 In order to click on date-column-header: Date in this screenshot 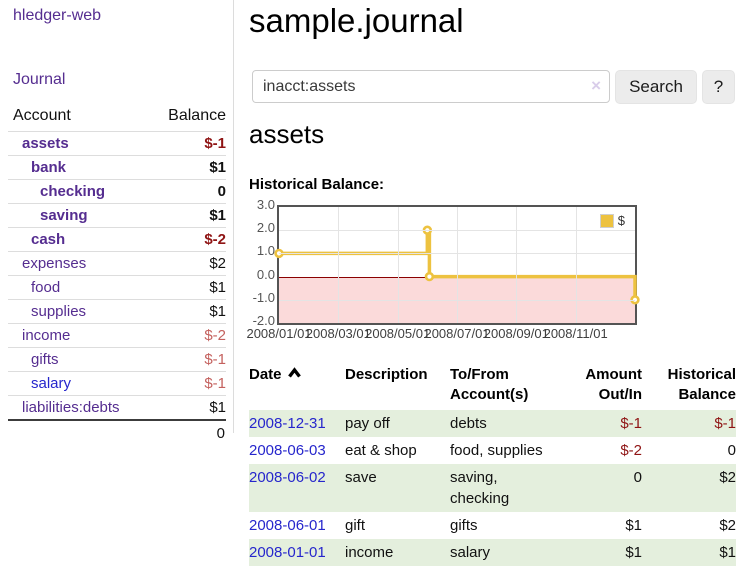, I will do `click(297, 386)`.